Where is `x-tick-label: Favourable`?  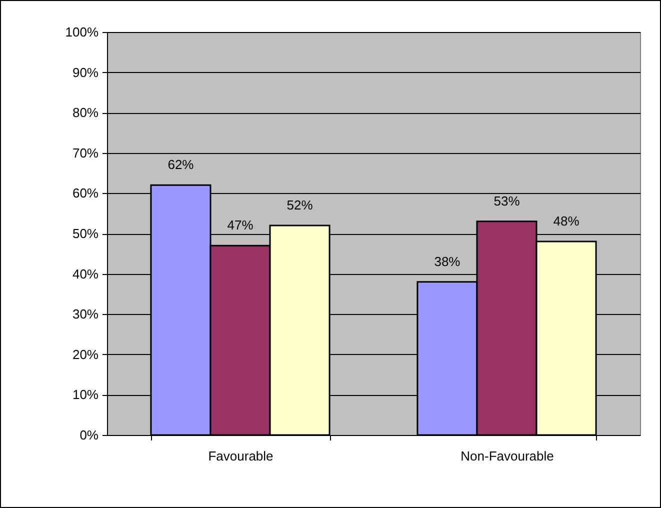
x-tick-label: Favourable is located at coordinates (241, 456).